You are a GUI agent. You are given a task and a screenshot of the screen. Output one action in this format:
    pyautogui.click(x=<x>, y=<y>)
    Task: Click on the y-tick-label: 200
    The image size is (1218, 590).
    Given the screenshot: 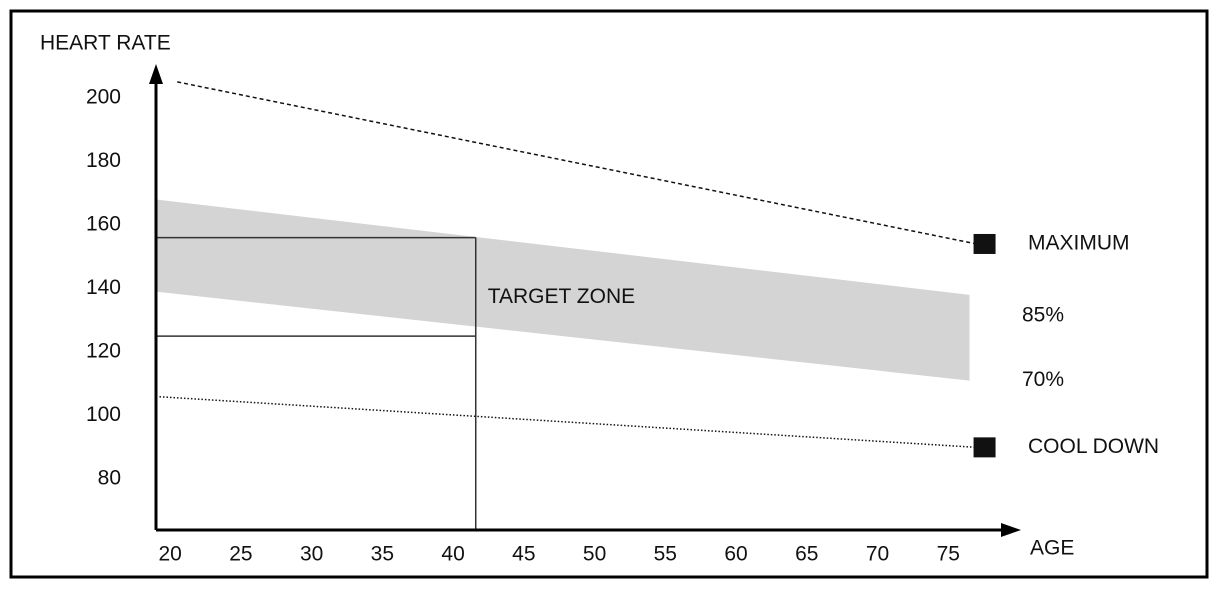 What is the action you would take?
    pyautogui.click(x=103, y=96)
    